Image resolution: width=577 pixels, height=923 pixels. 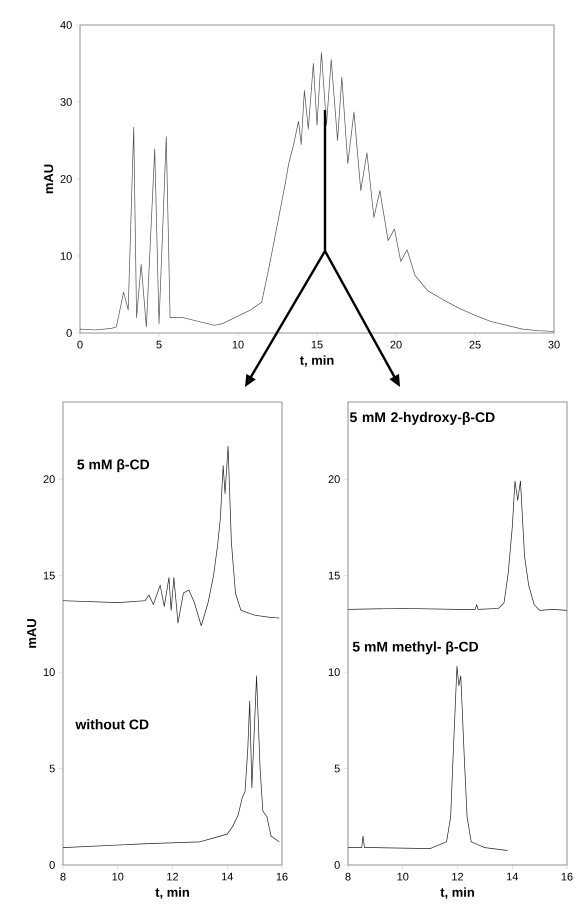 What do you see at coordinates (111, 724) in the screenshot?
I see `annotation: without CD` at bounding box center [111, 724].